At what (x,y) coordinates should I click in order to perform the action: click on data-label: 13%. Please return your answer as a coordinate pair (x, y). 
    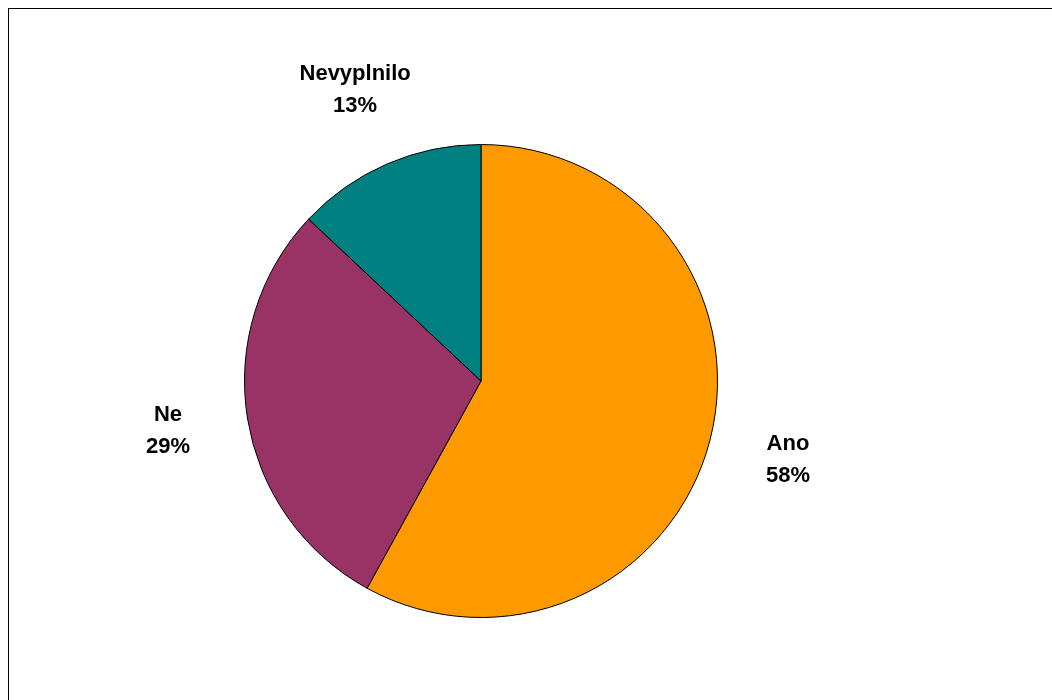
    Looking at the image, I should click on (355, 105).